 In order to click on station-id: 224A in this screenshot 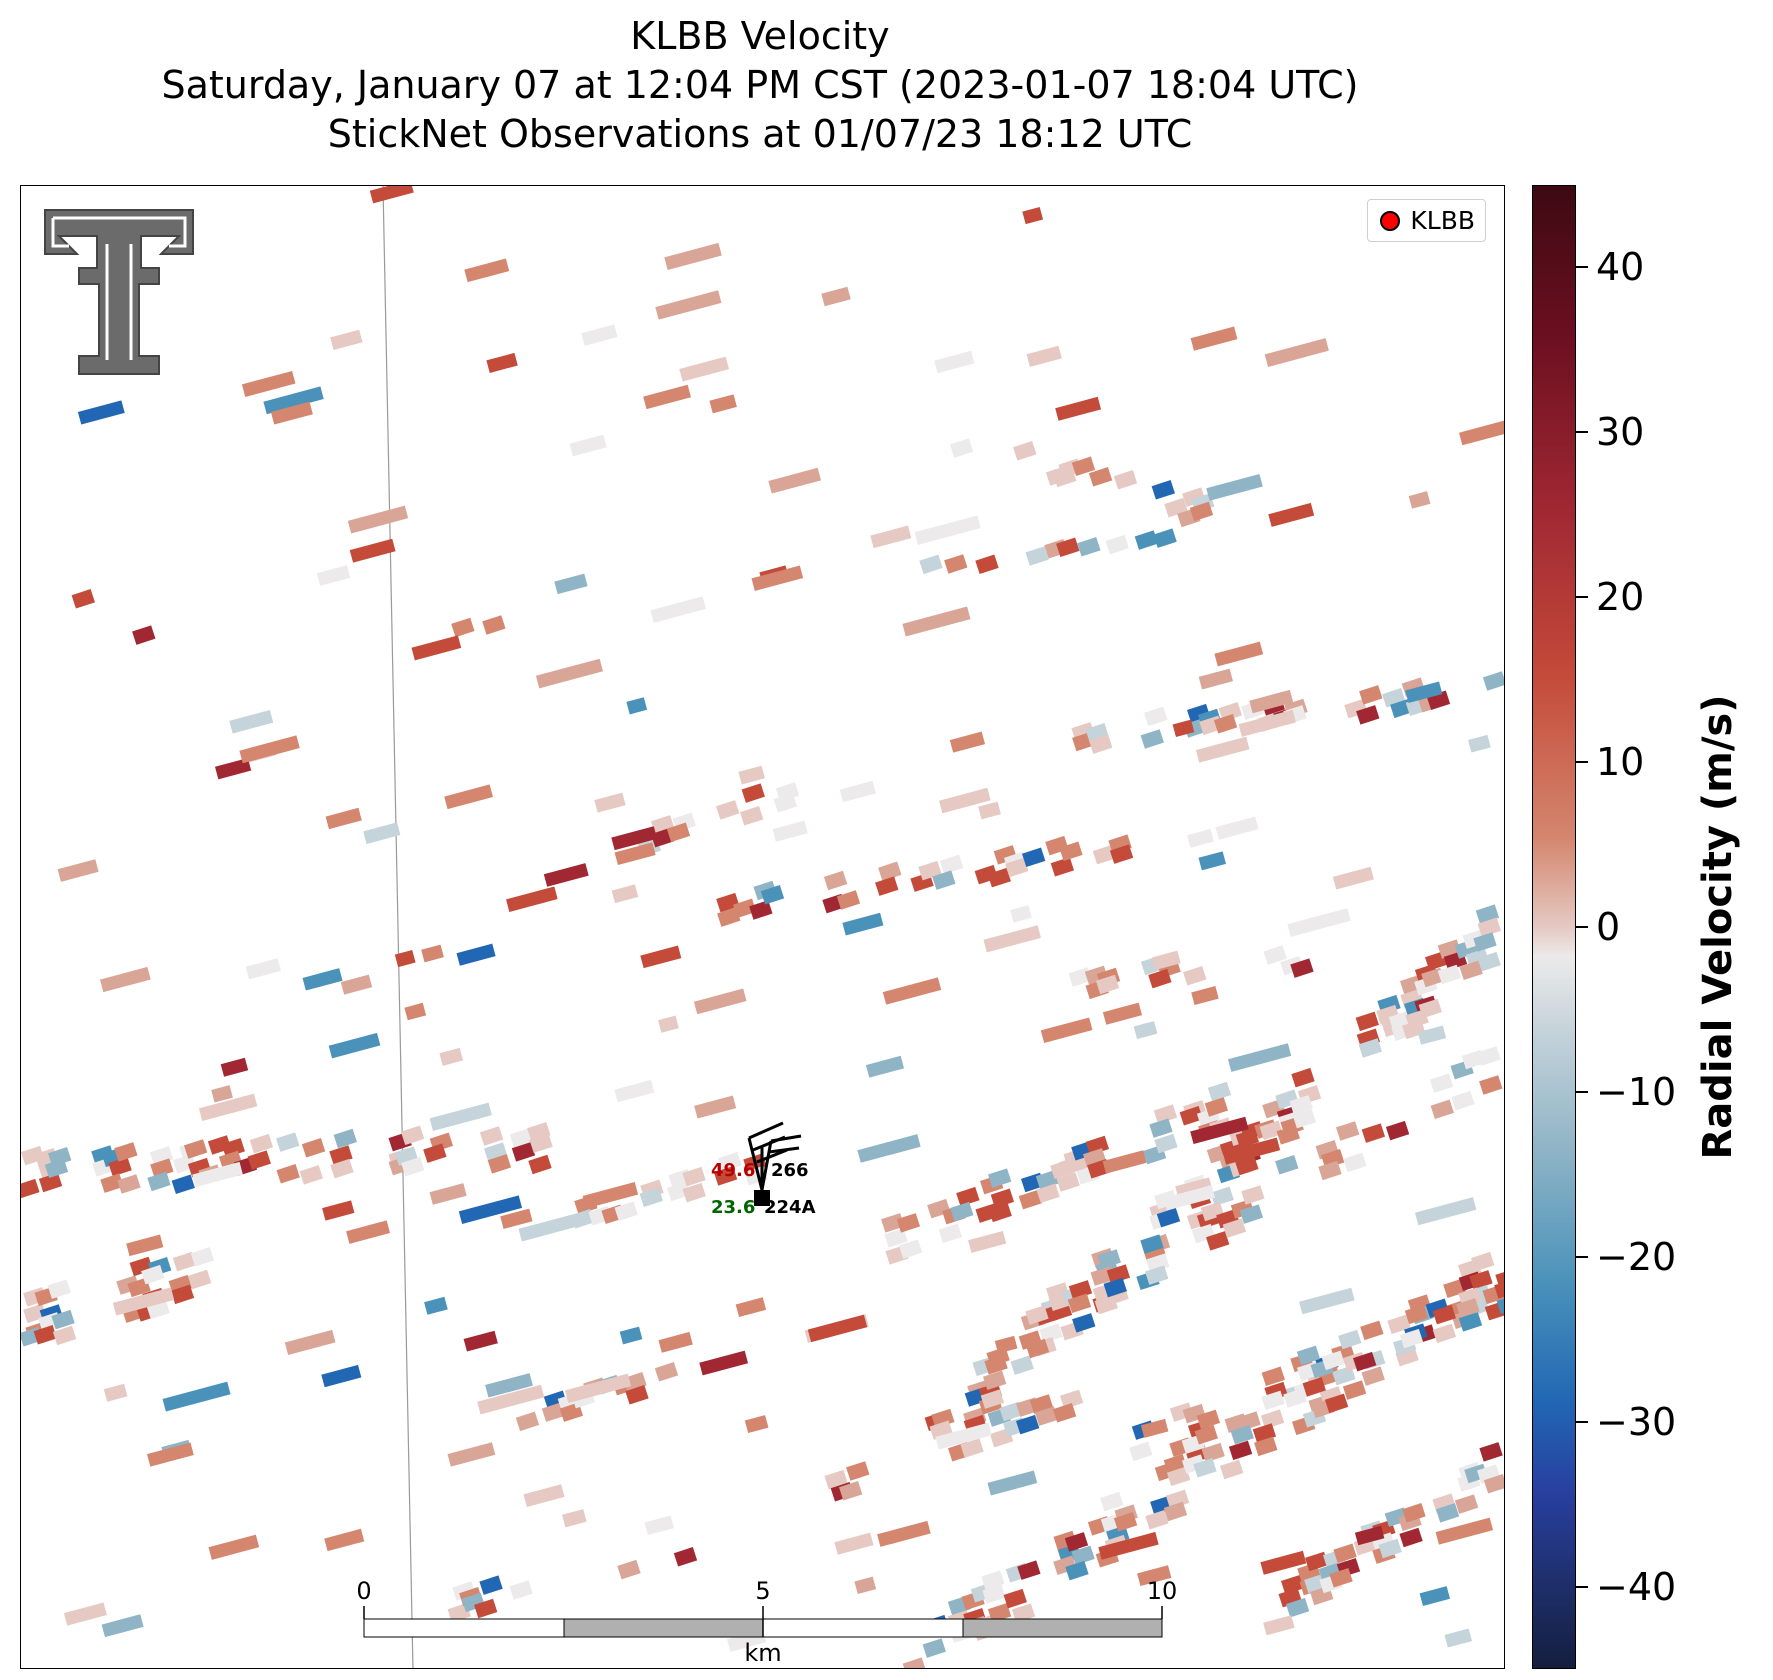, I will do `click(790, 1207)`.